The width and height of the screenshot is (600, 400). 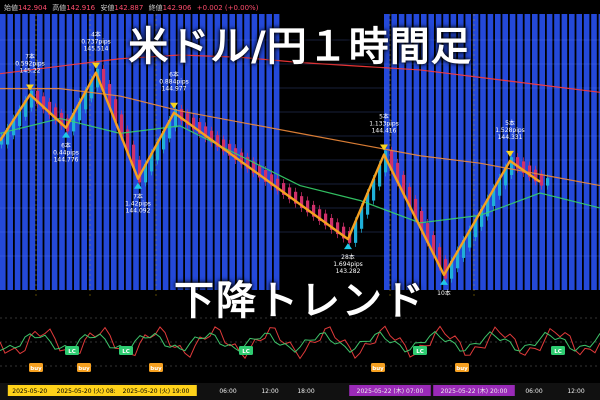 What do you see at coordinates (474, 391) in the screenshot?
I see `time-axis-tick-label: 2025-05-22 (木) 20:00` at bounding box center [474, 391].